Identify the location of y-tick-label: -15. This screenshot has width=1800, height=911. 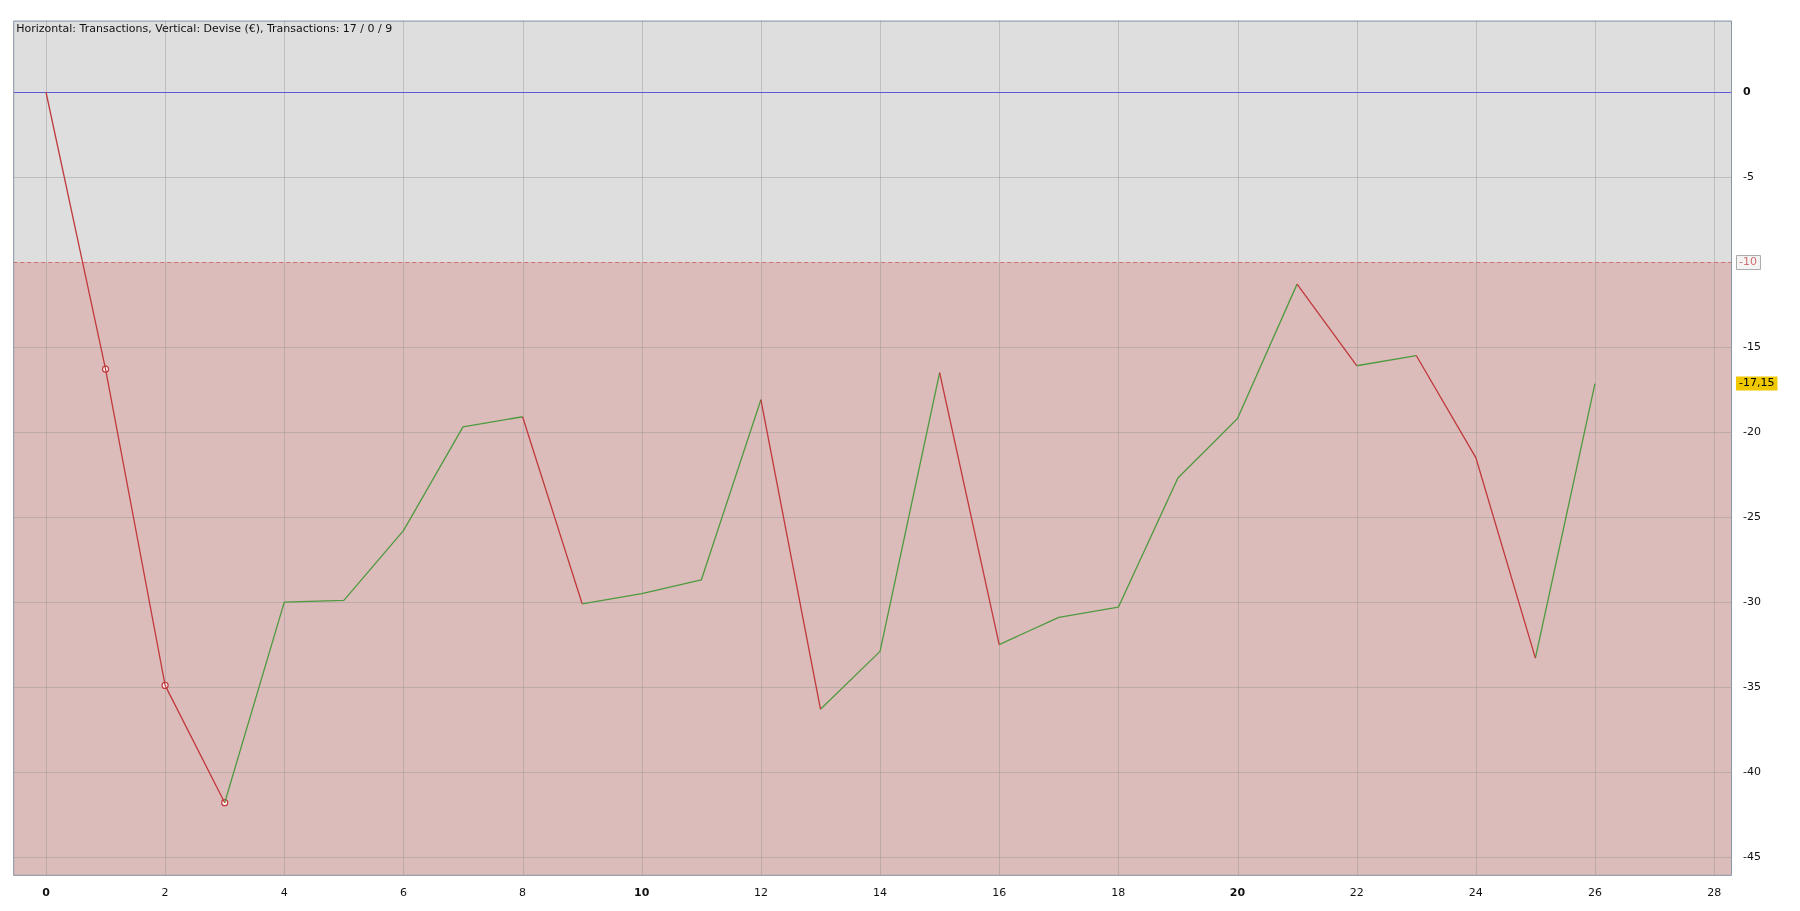
(1752, 346).